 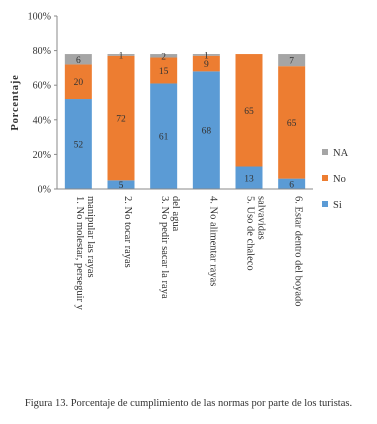 I want to click on x-category-label: 5. Uso de chaleco, so click(x=250, y=233).